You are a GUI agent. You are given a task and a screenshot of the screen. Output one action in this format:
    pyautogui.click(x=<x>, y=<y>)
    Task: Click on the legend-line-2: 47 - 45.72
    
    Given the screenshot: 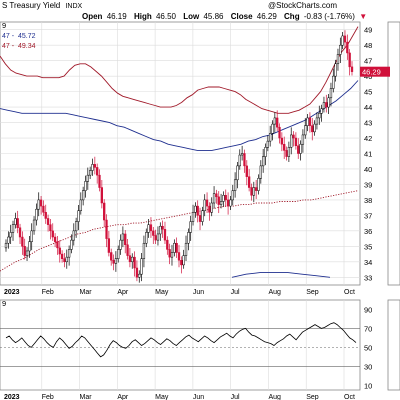 What is the action you would take?
    pyautogui.click(x=19, y=36)
    